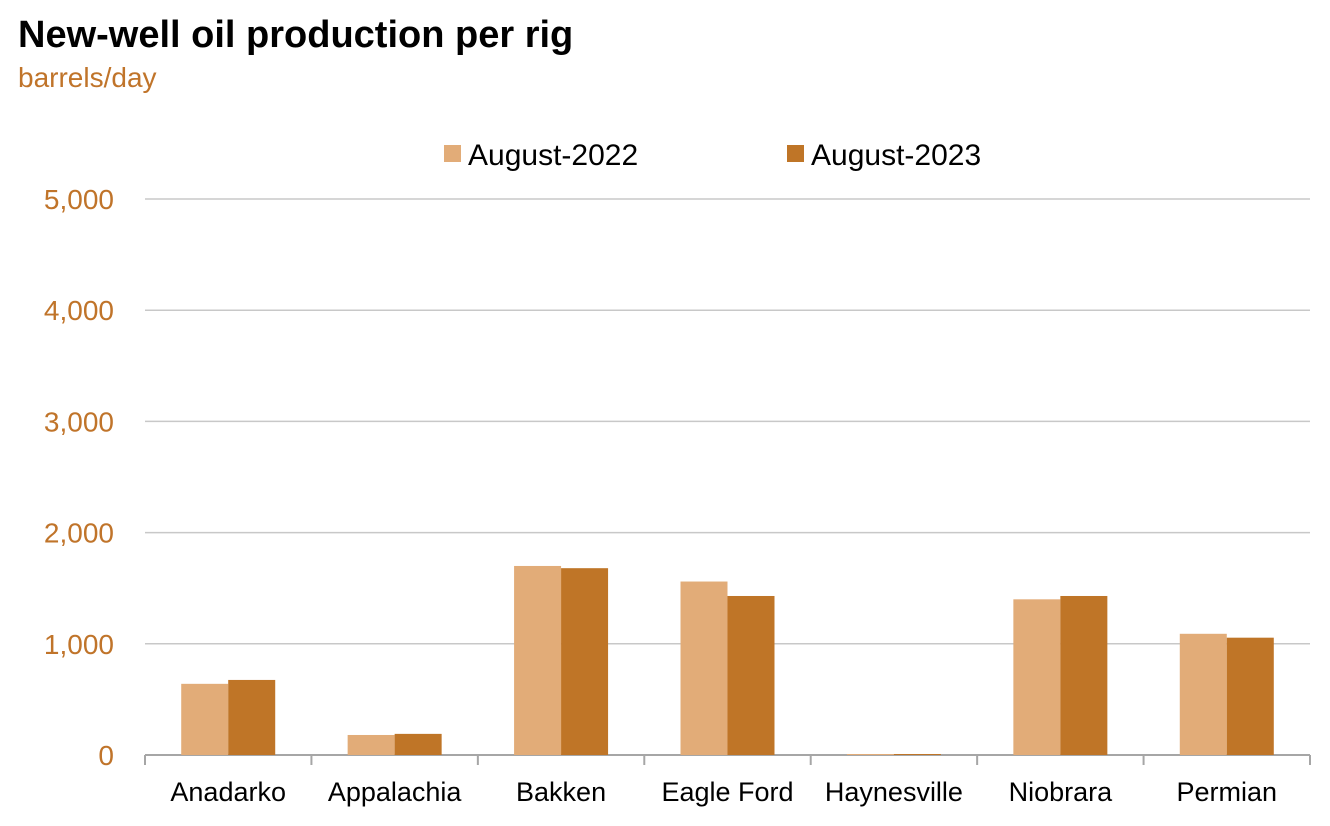 This screenshot has width=1330, height=826. Describe the element at coordinates (252, 717) in the screenshot. I see `bar-anadarko-august-2023` at that location.